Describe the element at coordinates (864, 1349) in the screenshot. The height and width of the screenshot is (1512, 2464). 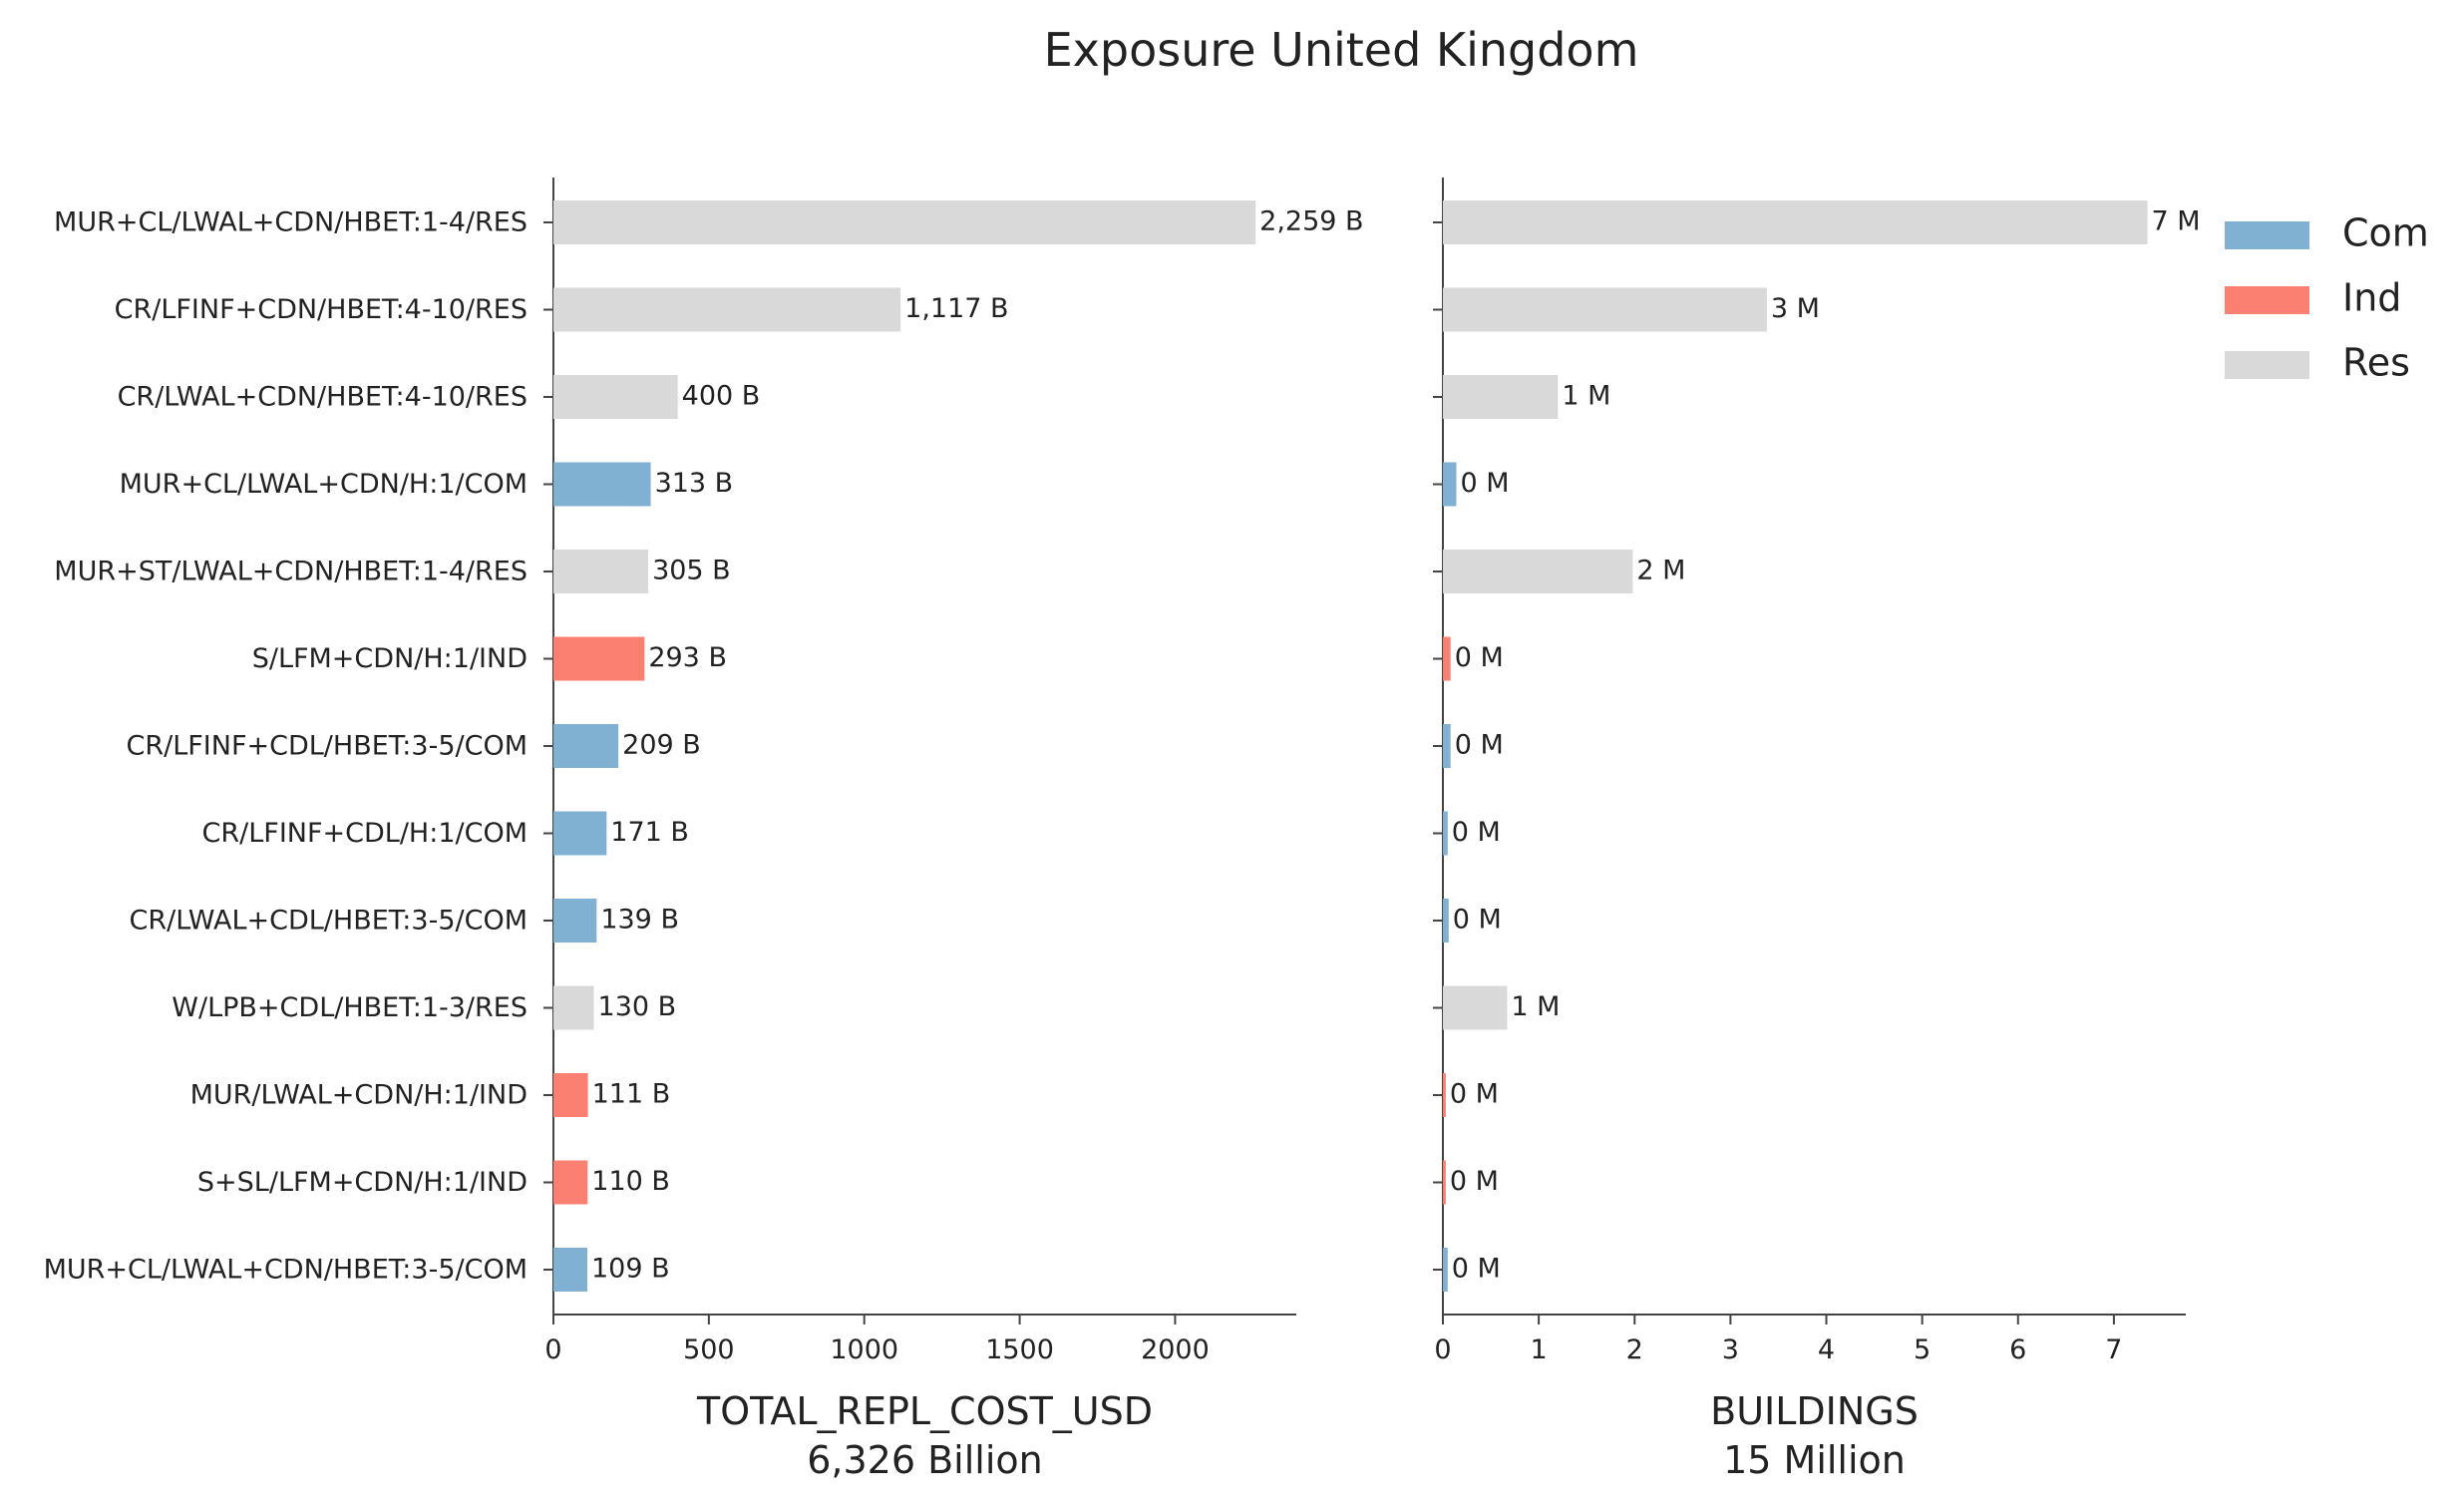
I see `x-tick-label-3: 1000` at that location.